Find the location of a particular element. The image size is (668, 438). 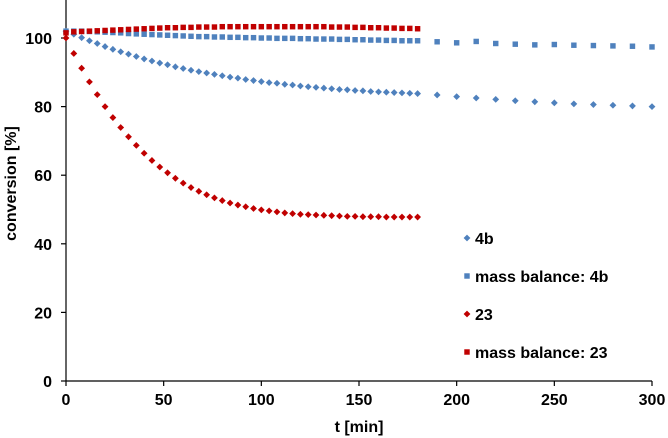

y-axis-ticks: 0 20 40 60 80 100 is located at coordinates (45, 211).